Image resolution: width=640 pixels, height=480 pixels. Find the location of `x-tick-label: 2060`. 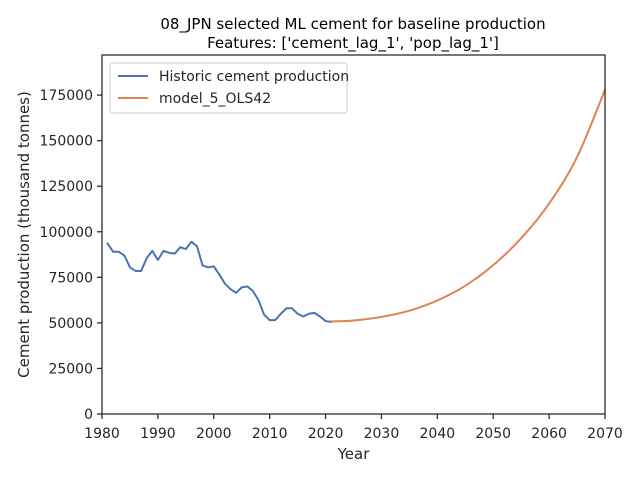

x-tick-label: 2060 is located at coordinates (549, 434).